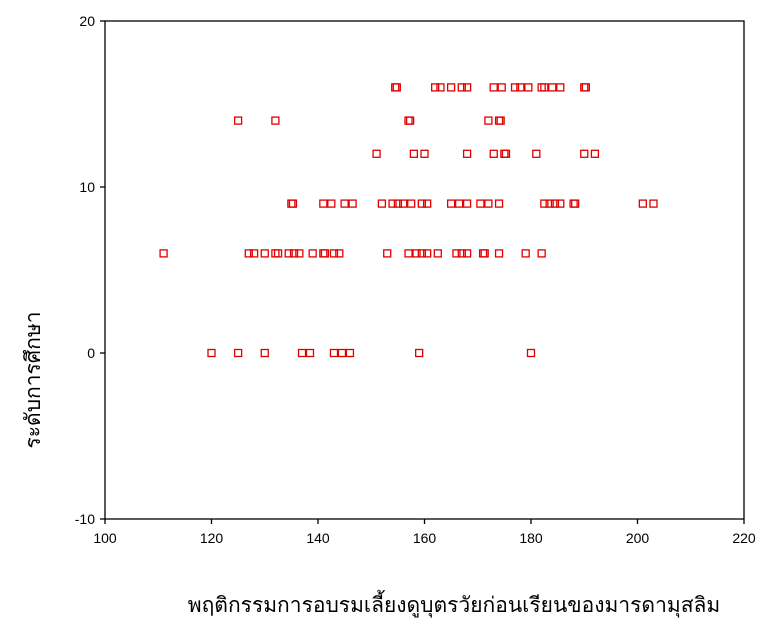 The height and width of the screenshot is (621, 761). I want to click on x-tick-label: 180, so click(531, 538).